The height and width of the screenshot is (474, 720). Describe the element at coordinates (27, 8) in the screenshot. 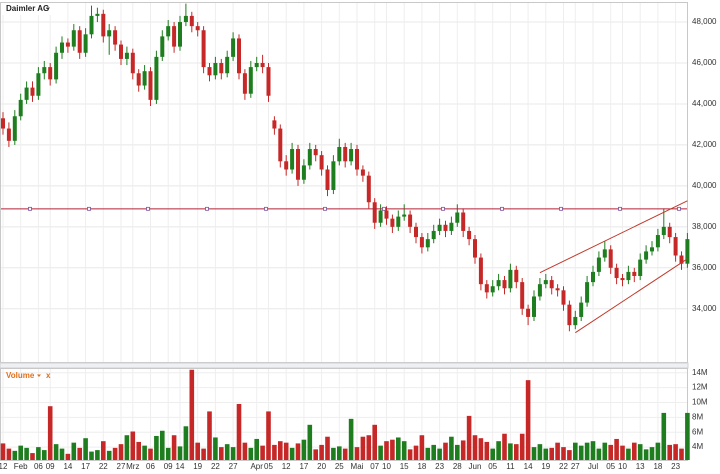

I see `chart-title: Daimler AG` at that location.